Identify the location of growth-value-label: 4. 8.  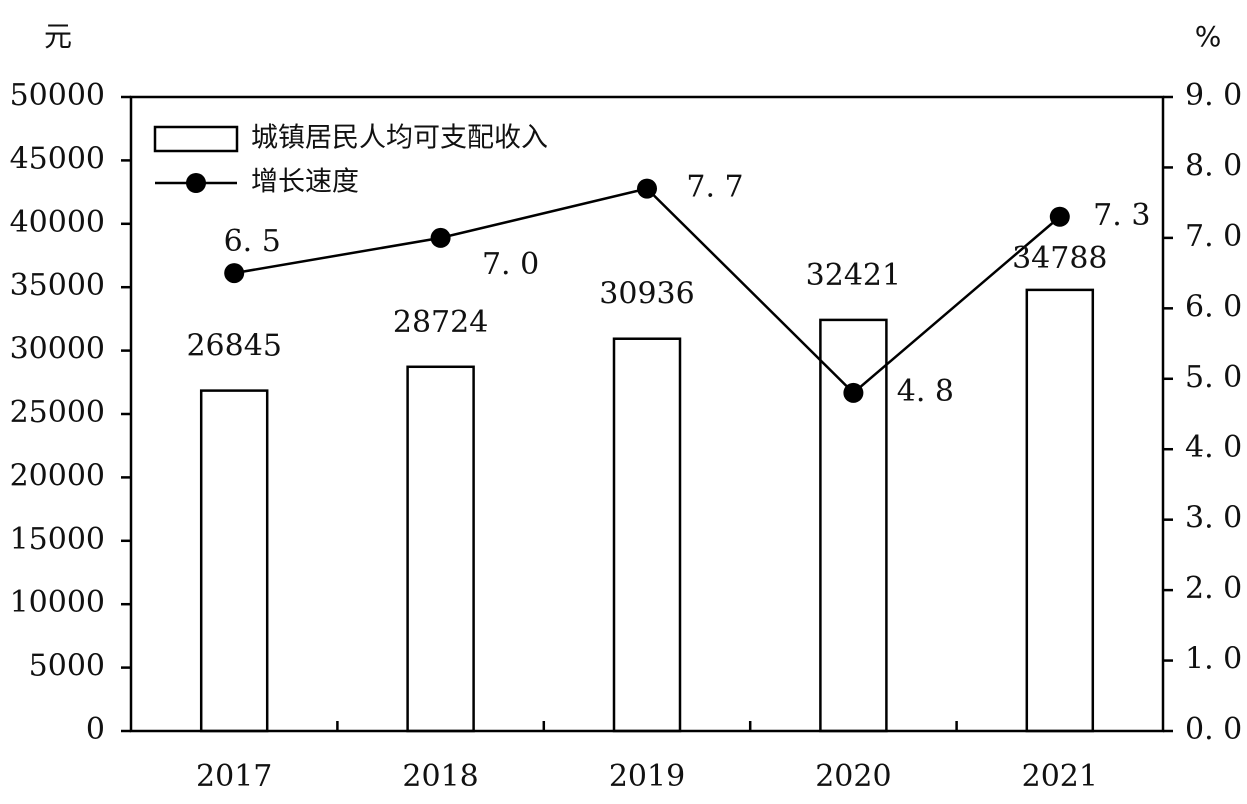
(925, 391).